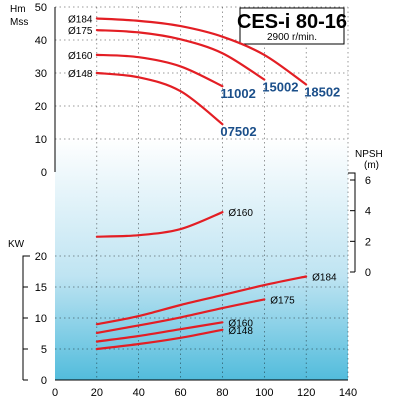  I want to click on x-tick-label: 20, so click(97, 393).